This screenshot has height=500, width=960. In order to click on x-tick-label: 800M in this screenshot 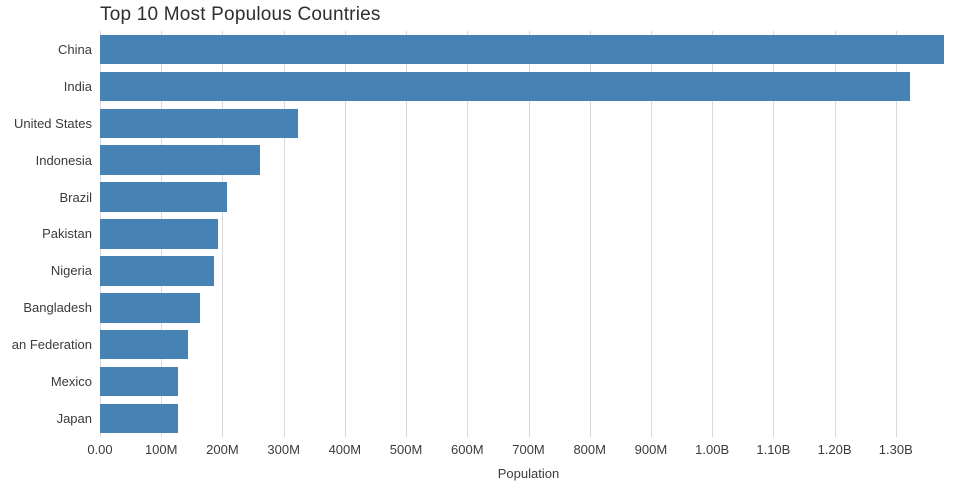, I will do `click(589, 449)`.